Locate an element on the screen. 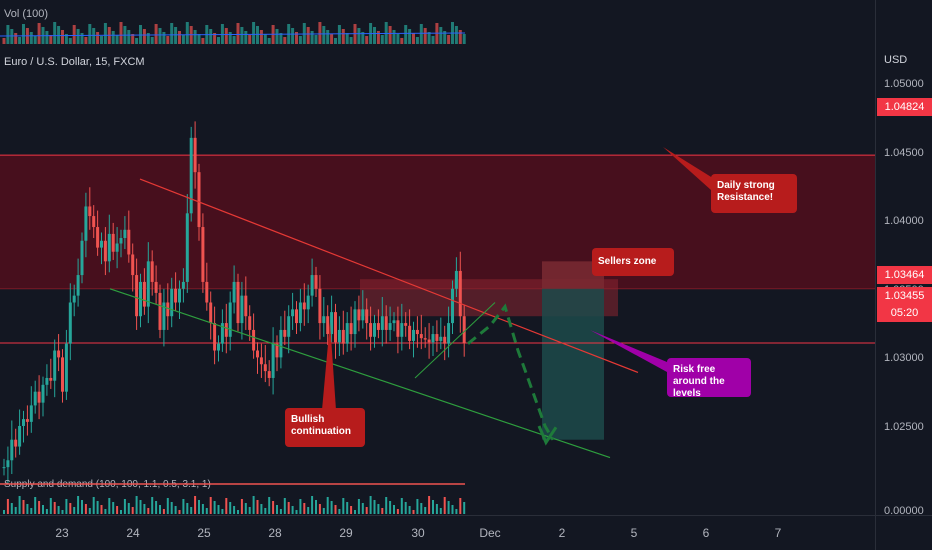 This screenshot has width=932, height=550. bullish-continuation-annotation: Bullish continuation is located at coordinates (325, 427).